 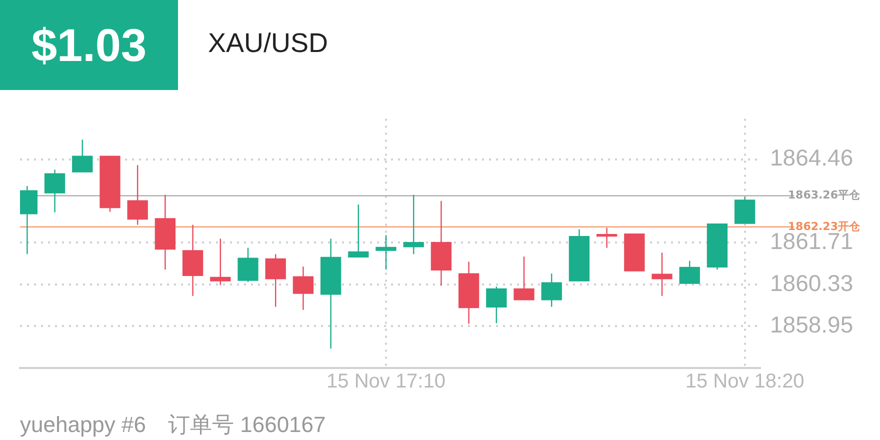 What do you see at coordinates (824, 195) in the screenshot?
I see `ref-line-label: 1863.26平仓` at bounding box center [824, 195].